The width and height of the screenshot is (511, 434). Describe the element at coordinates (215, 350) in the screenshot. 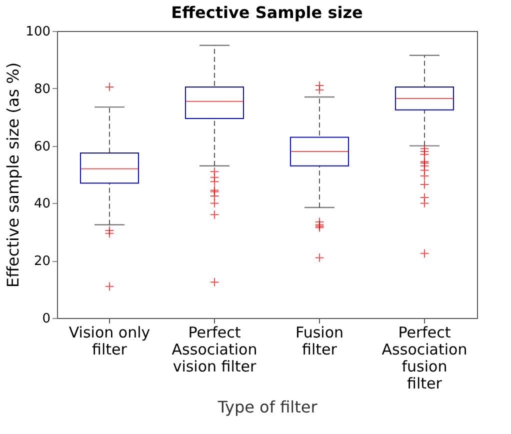

I see `x-tick-label: Perfect Association vision filter` at that location.